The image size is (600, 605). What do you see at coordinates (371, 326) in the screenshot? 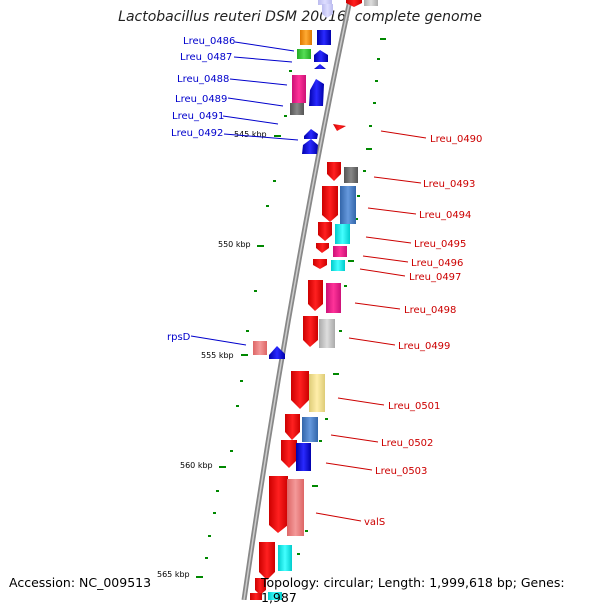
I see `right-gene-leaders` at bounding box center [371, 326].